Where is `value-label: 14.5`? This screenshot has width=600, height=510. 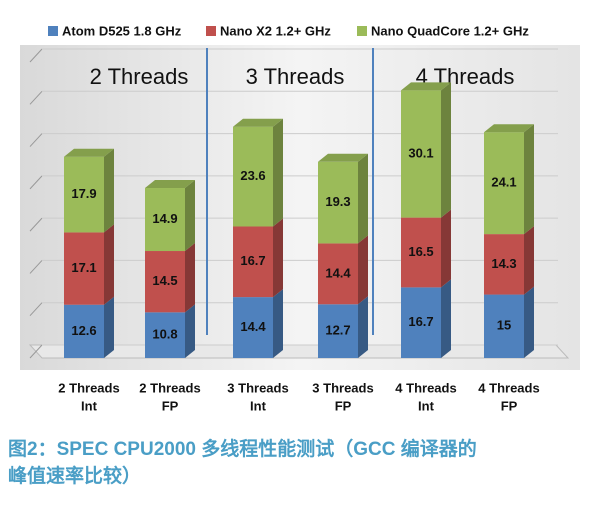 value-label: 14.5 is located at coordinates (164, 280).